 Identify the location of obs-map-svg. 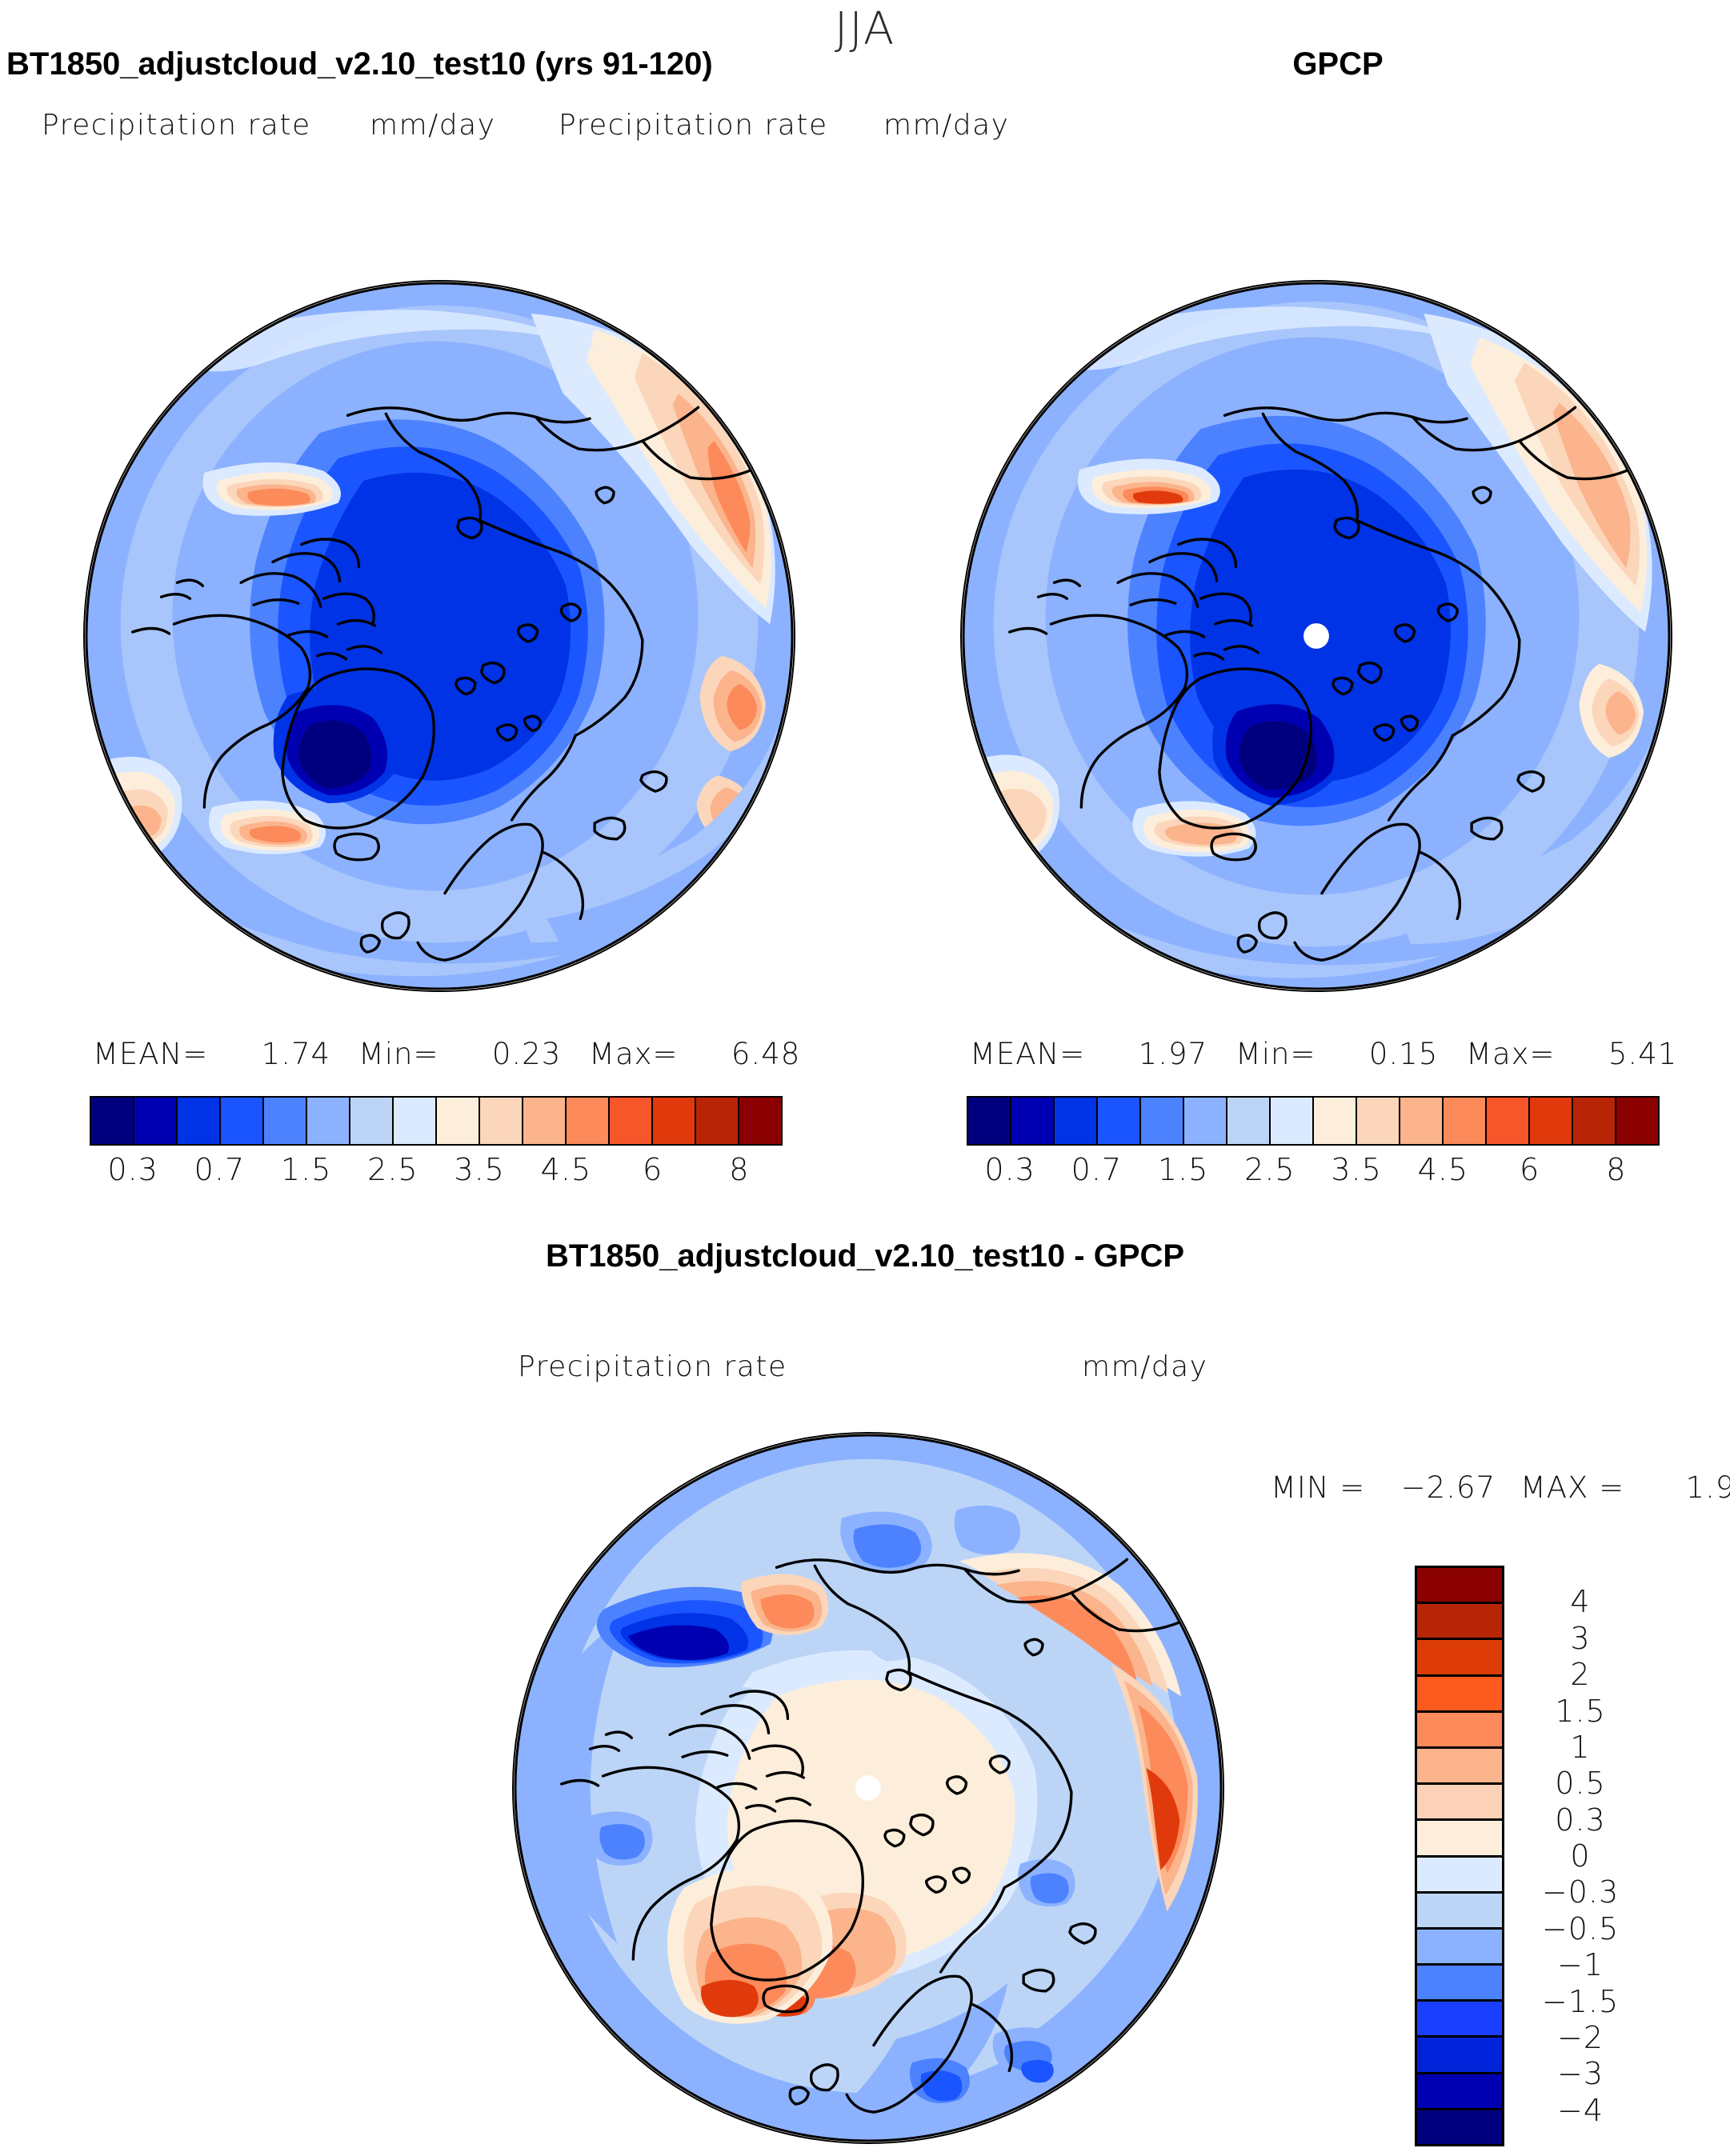
(1317, 636).